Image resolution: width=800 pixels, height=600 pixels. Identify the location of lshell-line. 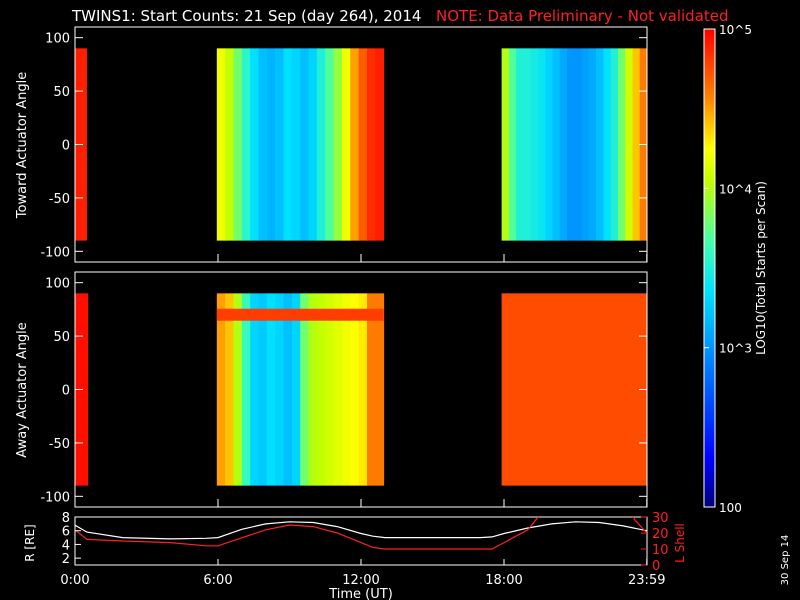
(361, 533).